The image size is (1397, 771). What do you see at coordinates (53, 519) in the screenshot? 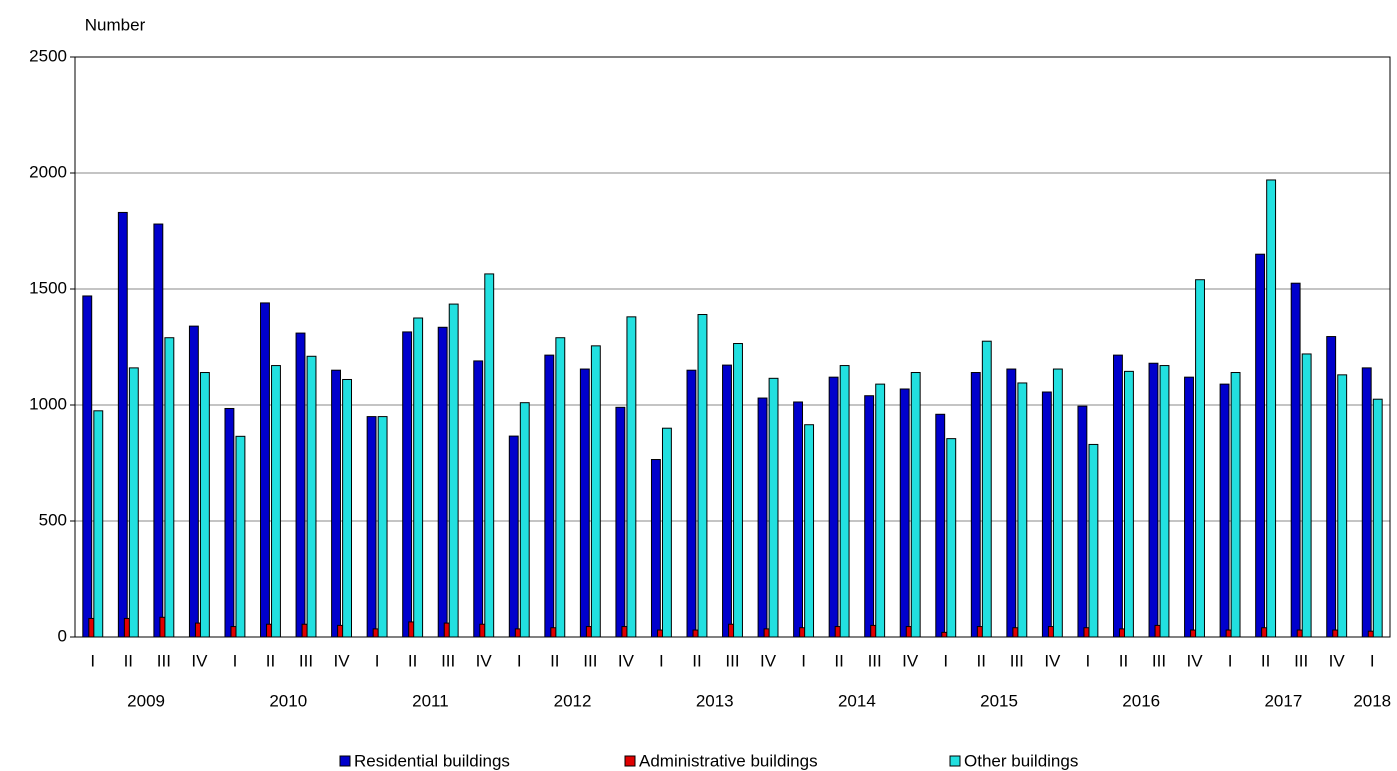
I see `y-tick-label: 500` at bounding box center [53, 519].